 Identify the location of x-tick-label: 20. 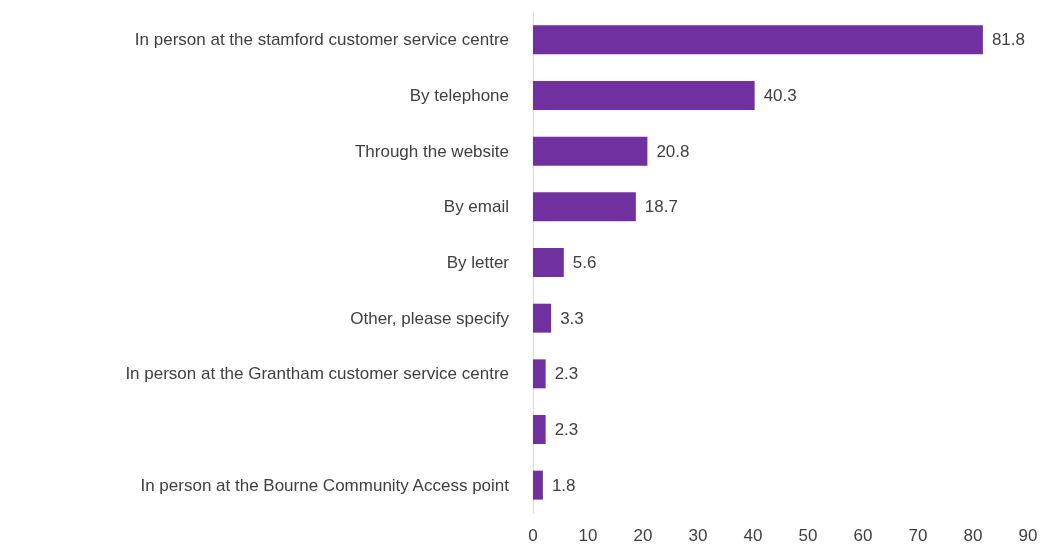
(643, 535).